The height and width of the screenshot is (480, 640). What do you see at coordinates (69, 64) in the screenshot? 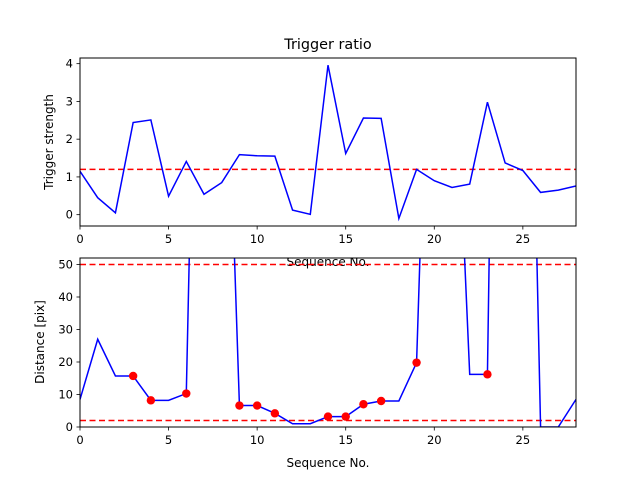
I see `y-tick-label: 4` at bounding box center [69, 64].